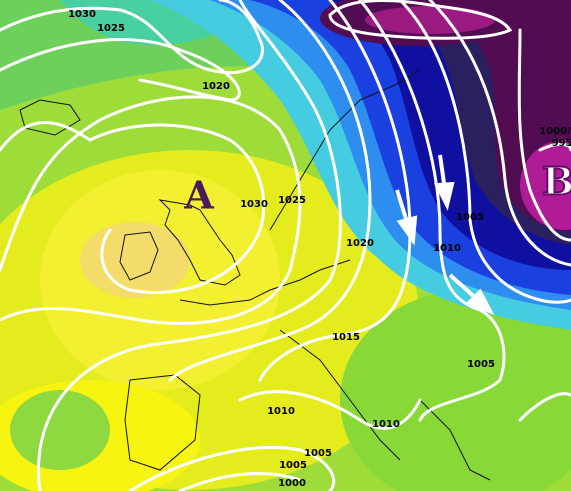 This screenshot has width=571, height=491. I want to click on wind-arrows, so click(445, 235).